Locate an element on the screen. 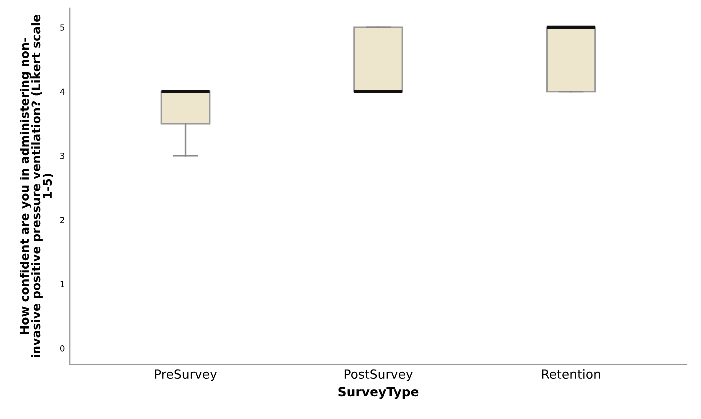 This screenshot has height=419, width=701. y-axis-title: How confident are you in administering non- invasive positive pressure ventilation? (Likert scale 1-5) is located at coordinates (37, 186).